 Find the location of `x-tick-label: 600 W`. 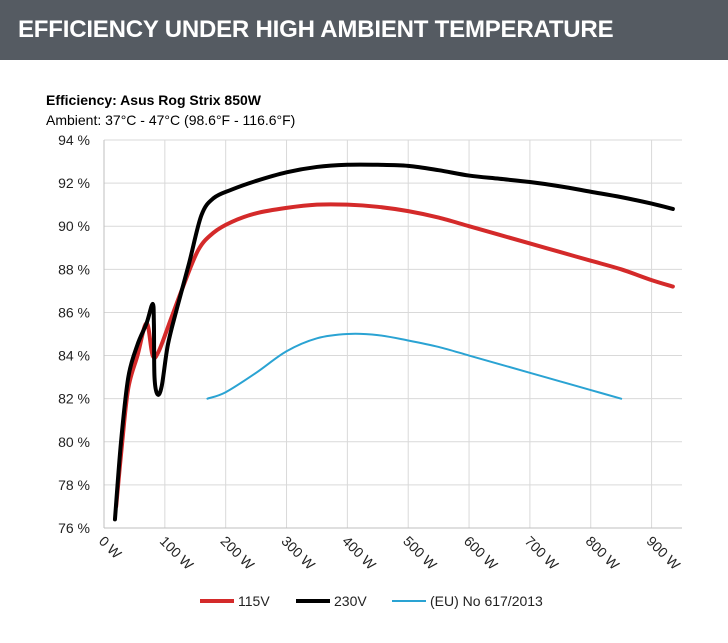

x-tick-label: 600 W is located at coordinates (481, 553).